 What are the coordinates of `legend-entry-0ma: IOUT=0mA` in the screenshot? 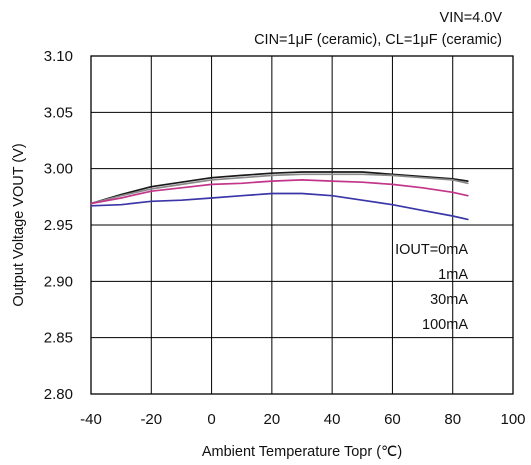 It's located at (431, 250).